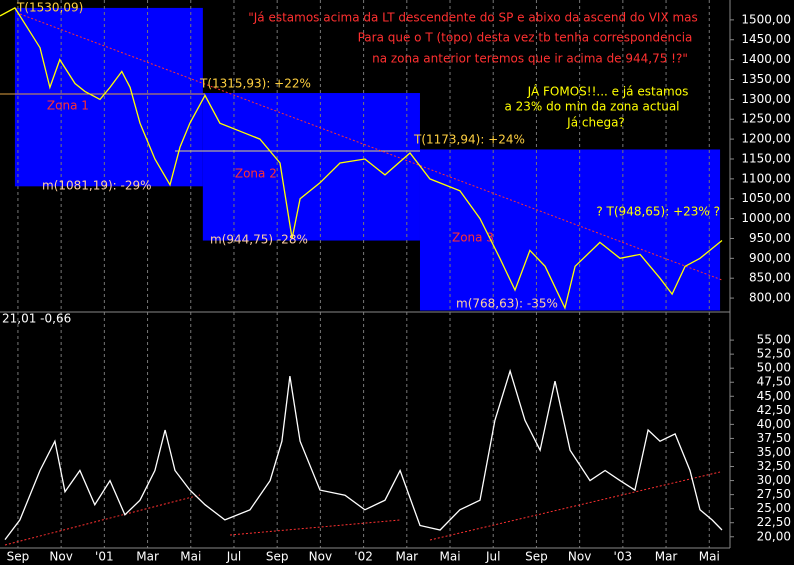  What do you see at coordinates (774, 368) in the screenshot?
I see `y-tick-label: 50,00` at bounding box center [774, 368].